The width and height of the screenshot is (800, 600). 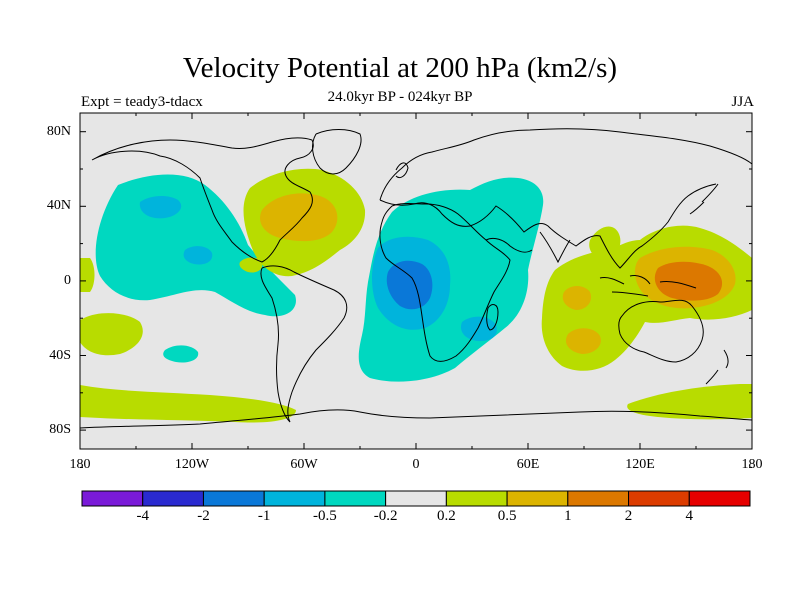 What do you see at coordinates (160, 207) in the screenshot?
I see `contour-neg05-pacific-north` at bounding box center [160, 207].